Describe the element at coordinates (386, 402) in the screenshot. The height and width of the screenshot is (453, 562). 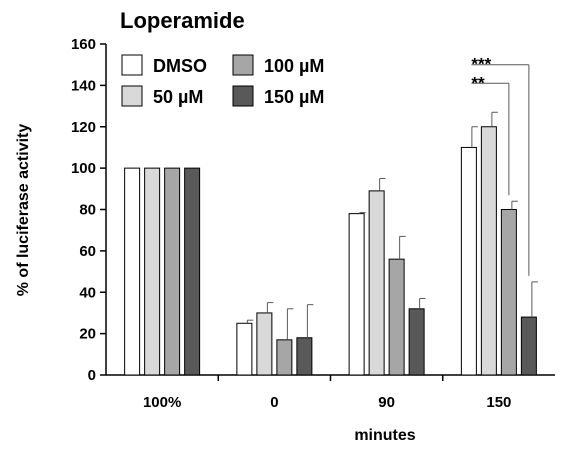
I see `x-tick-label: 90` at that location.